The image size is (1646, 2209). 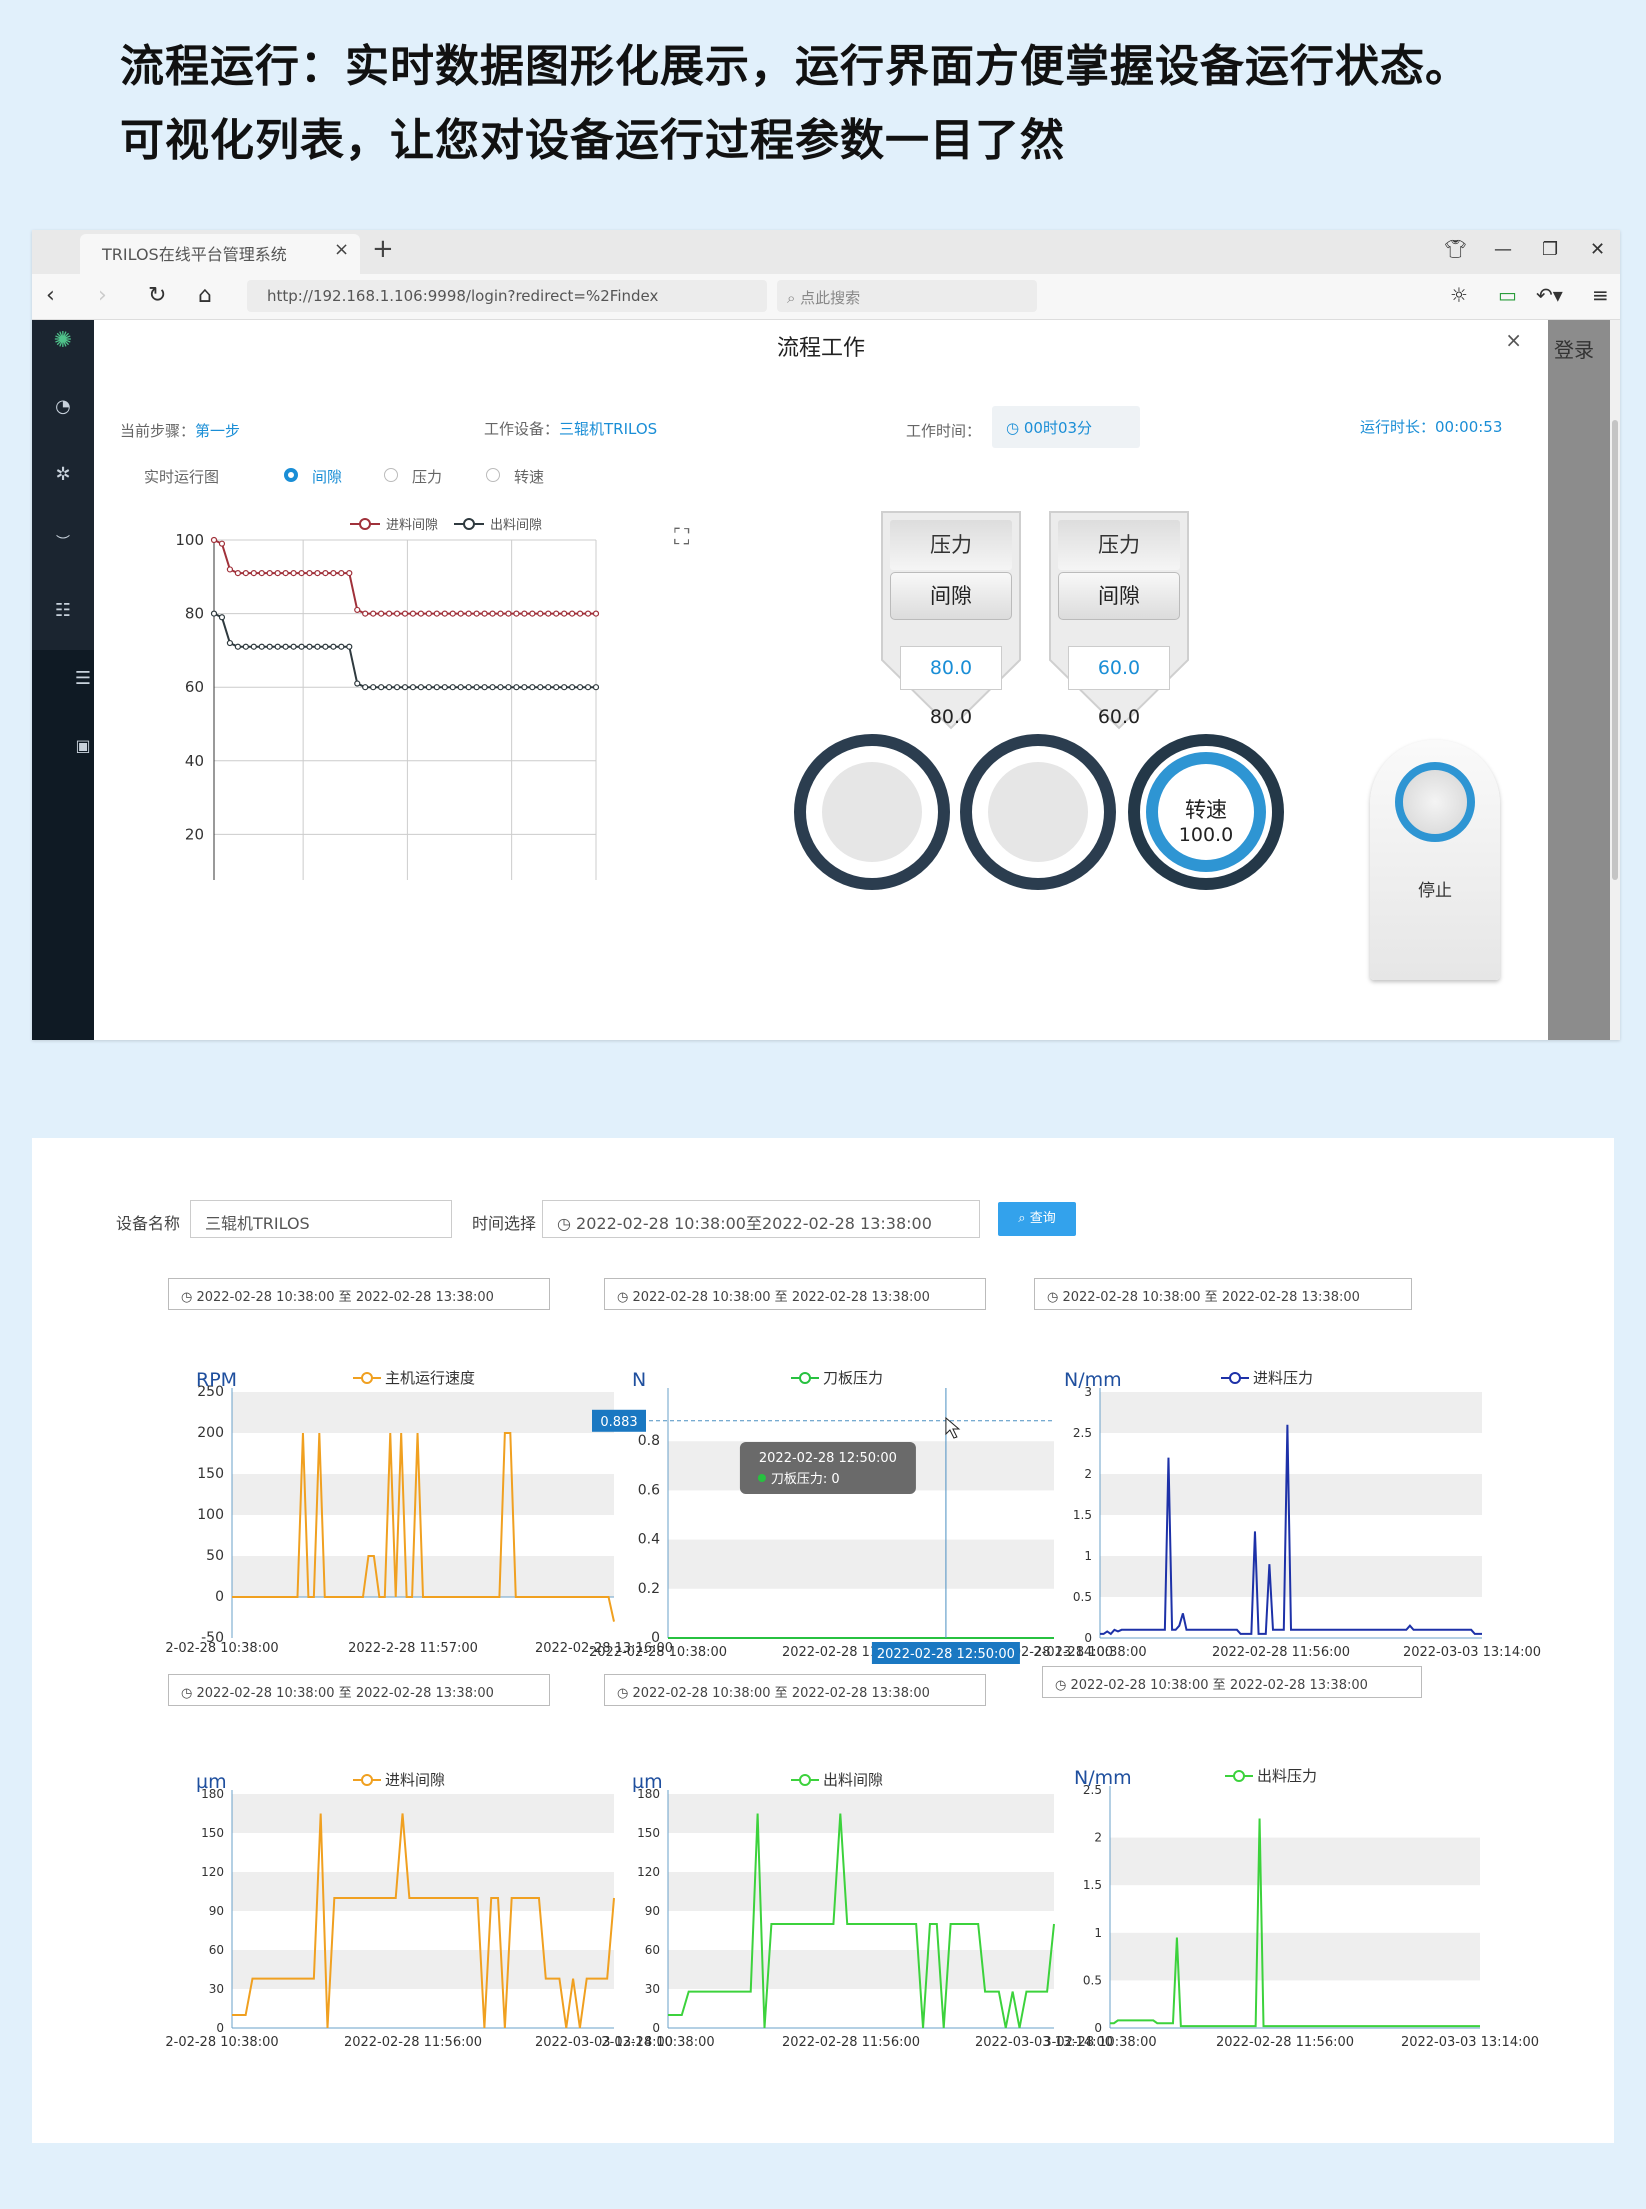 I want to click on scrollbar-thumb, so click(x=1615, y=650).